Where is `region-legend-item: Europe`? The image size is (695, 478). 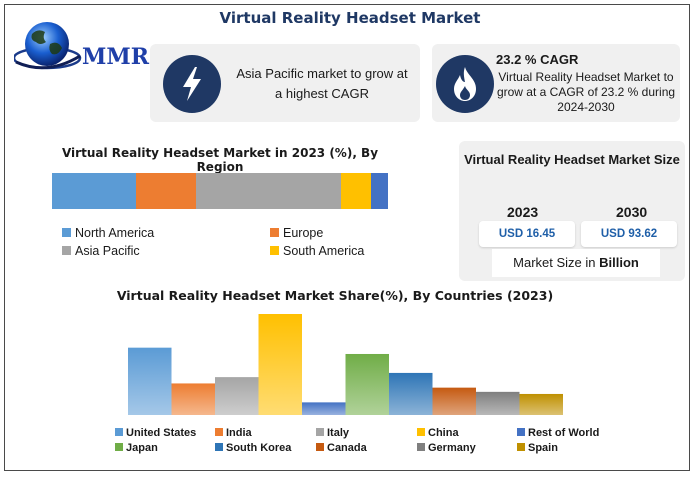 region-legend-item: Europe is located at coordinates (296, 233).